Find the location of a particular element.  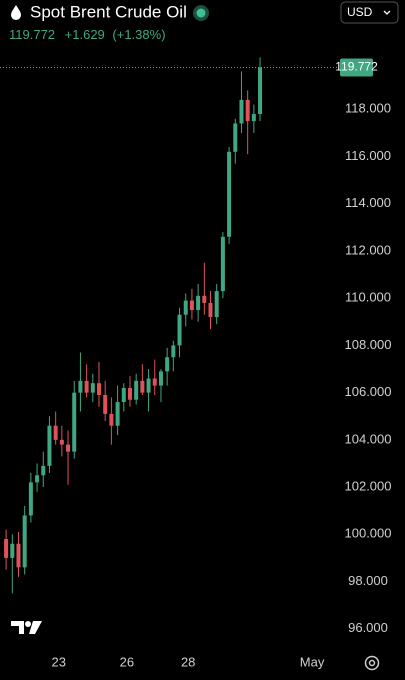

x-tick-label: 28 is located at coordinates (188, 661).